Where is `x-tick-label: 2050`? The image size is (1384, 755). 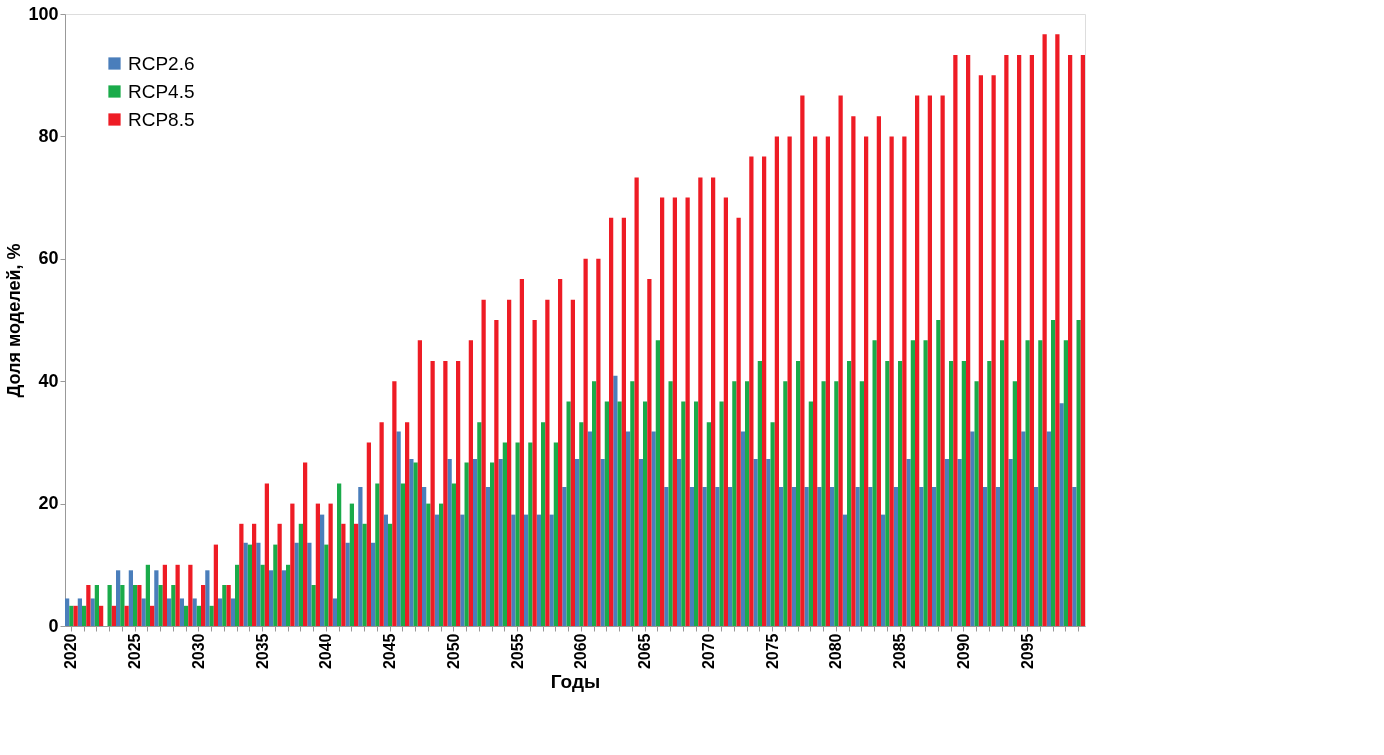 x-tick-label: 2050 is located at coordinates (453, 651).